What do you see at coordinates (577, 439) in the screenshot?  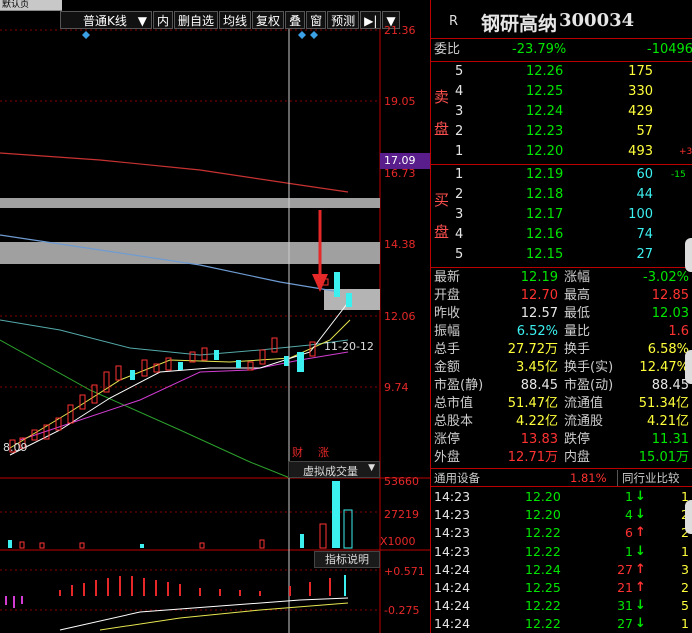 I see `quote-label: 跌停` at bounding box center [577, 439].